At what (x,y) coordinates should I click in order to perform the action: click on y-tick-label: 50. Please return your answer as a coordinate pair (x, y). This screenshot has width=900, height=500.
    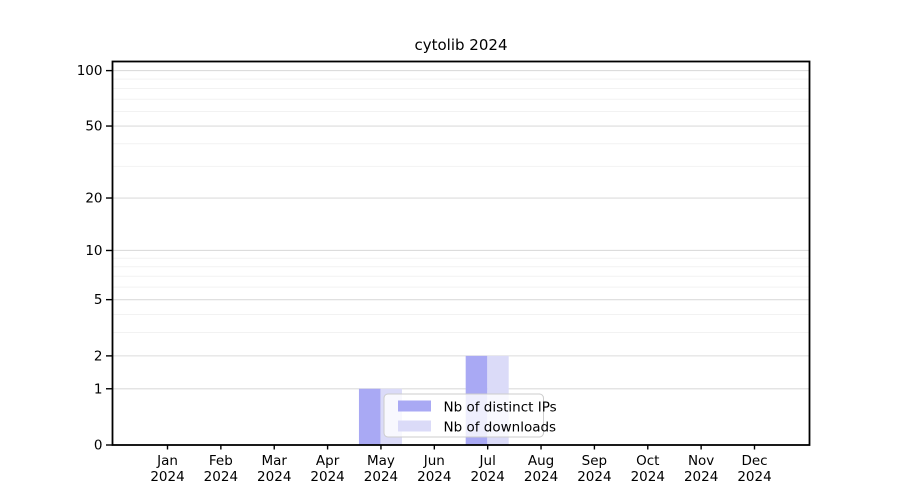
    Looking at the image, I should click on (93, 127).